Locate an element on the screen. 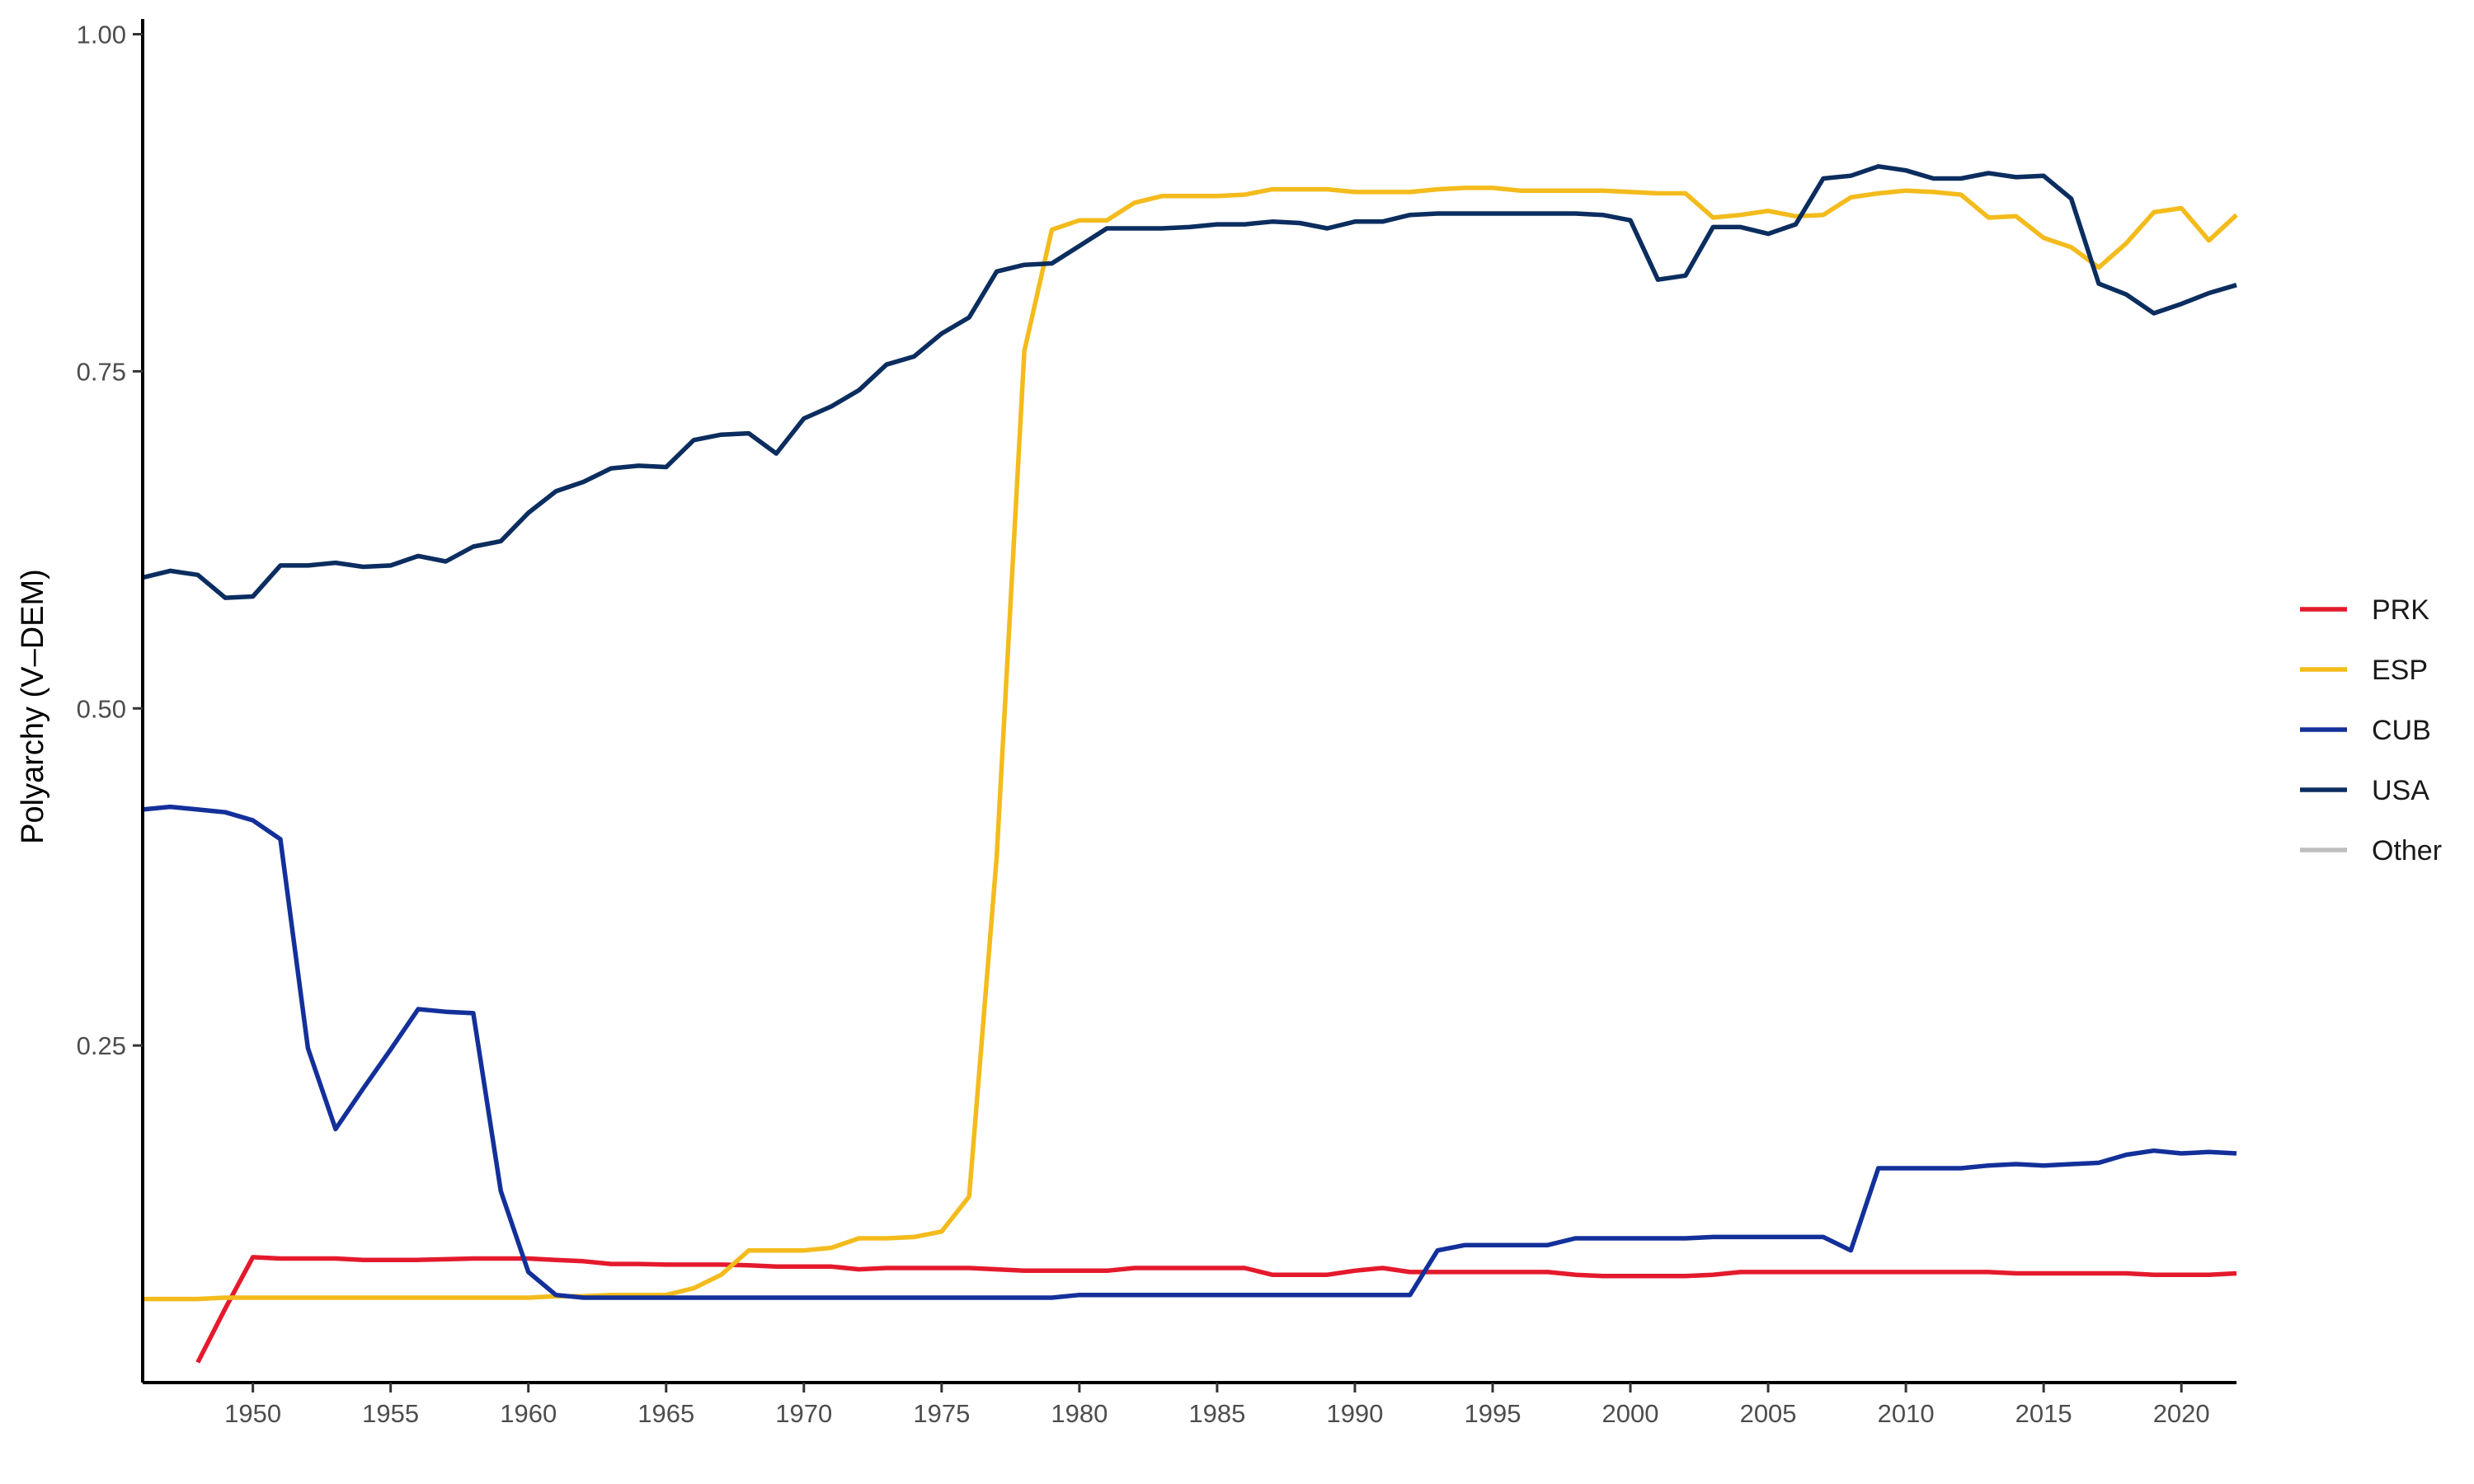 This screenshot has width=2474, height=1484. x-tick-label: 2000 is located at coordinates (1630, 1413).